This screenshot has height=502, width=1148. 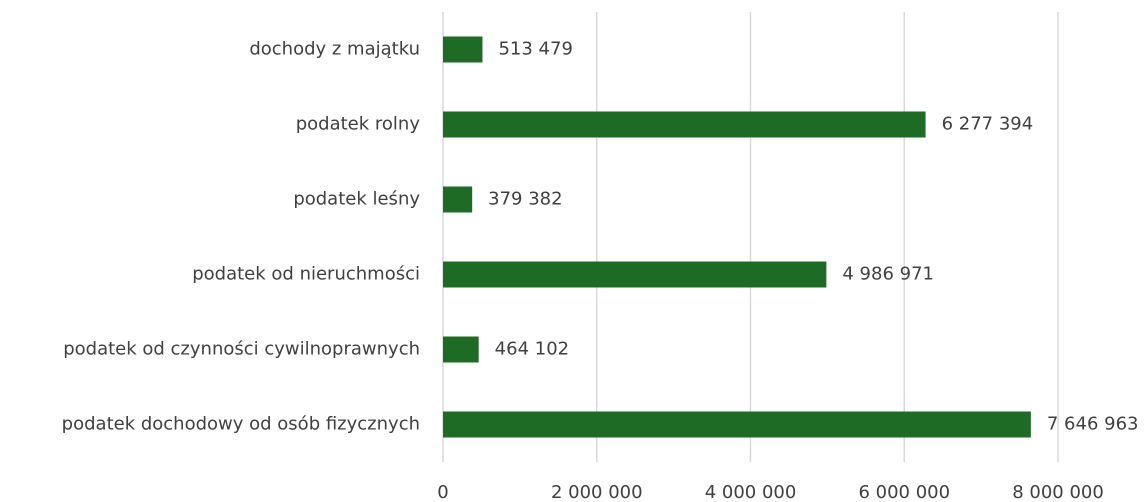 I want to click on y-tick-label: podatek dochodowy od osób fizycznych, so click(x=241, y=424).